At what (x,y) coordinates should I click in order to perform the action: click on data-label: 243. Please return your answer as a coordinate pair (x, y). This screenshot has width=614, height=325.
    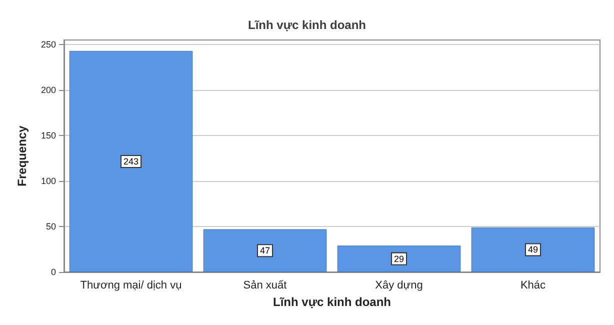
    Looking at the image, I should click on (131, 161).